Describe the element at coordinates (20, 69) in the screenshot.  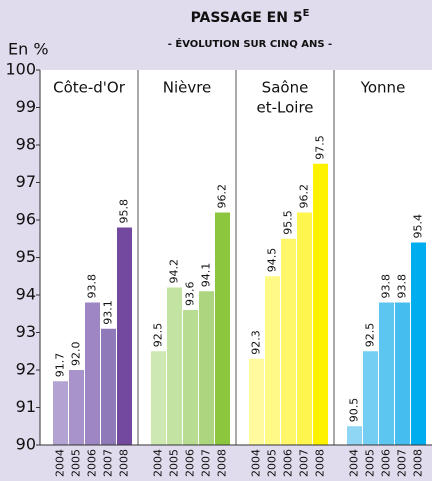
I see `y-tick-label: 100` at that location.